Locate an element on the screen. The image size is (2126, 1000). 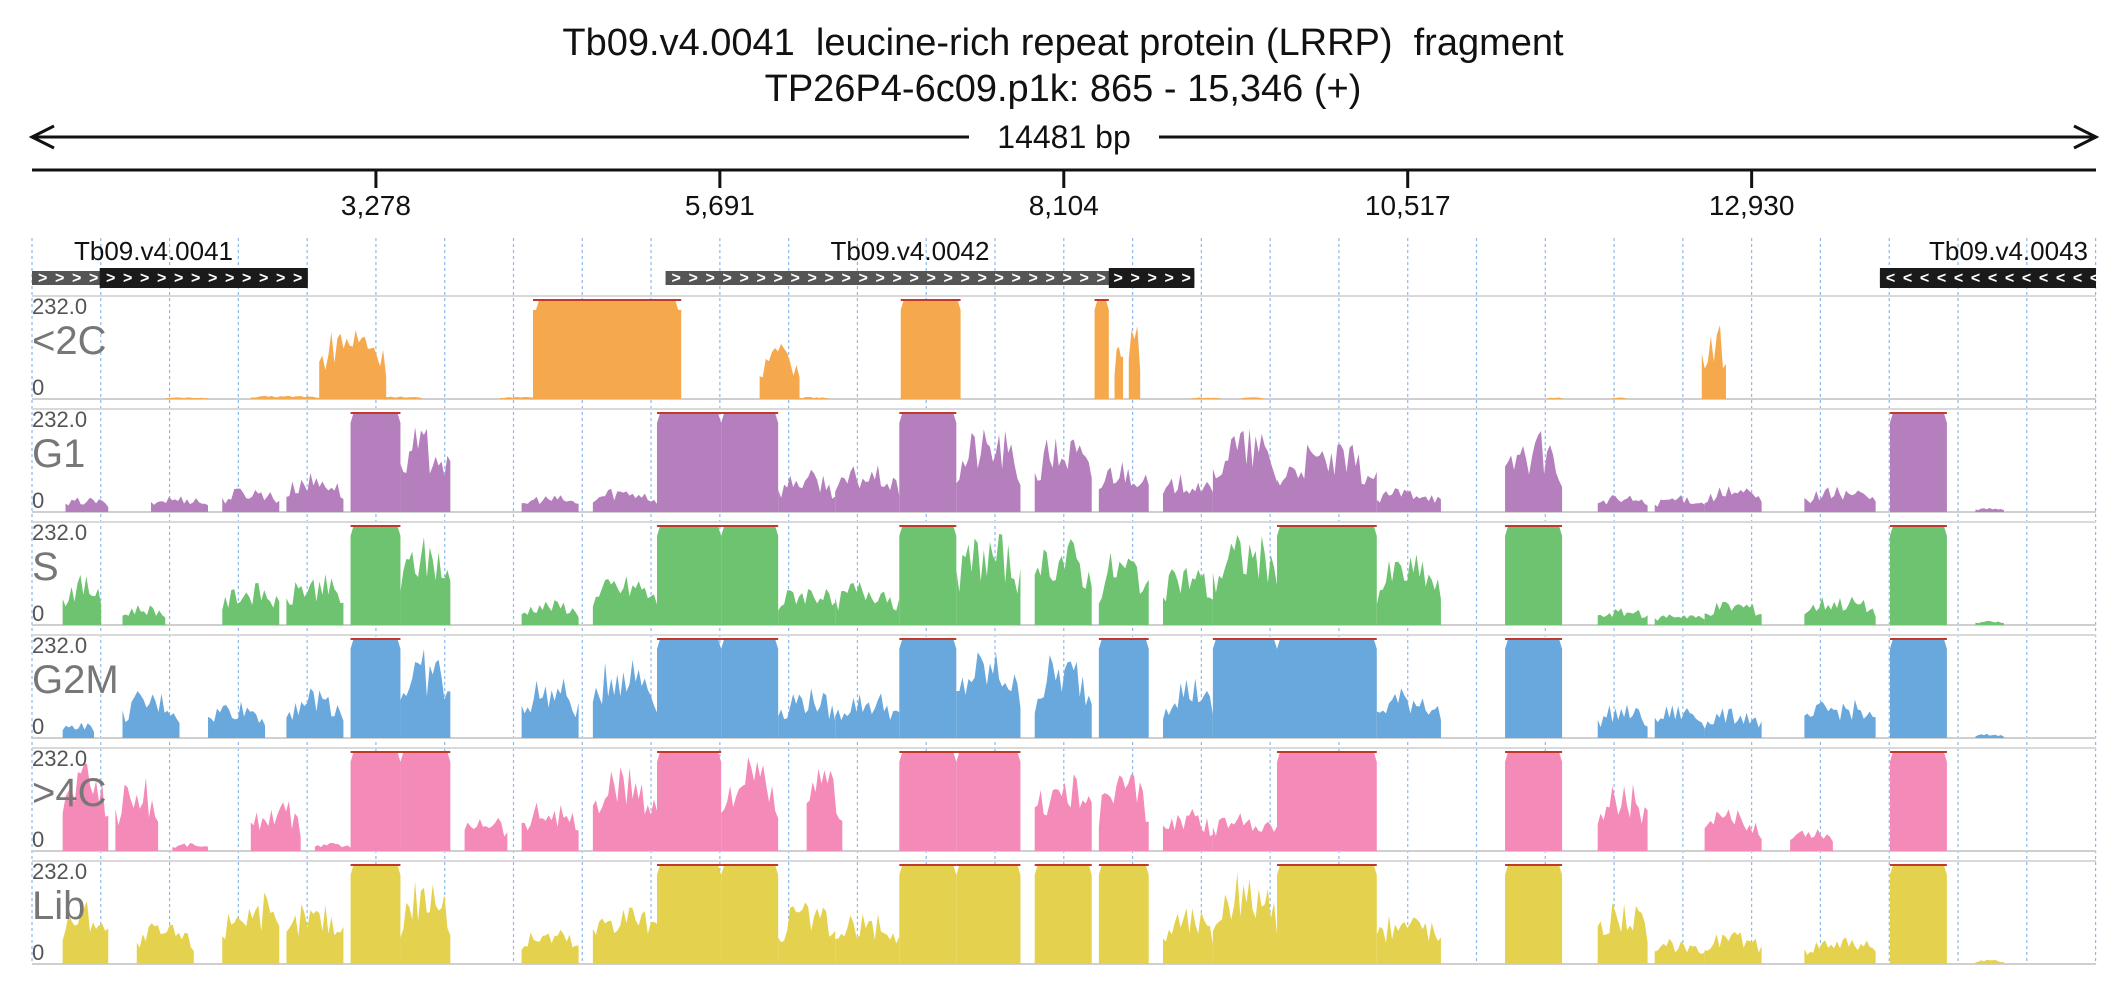
span-label: 14481 bp is located at coordinates (1063, 137).